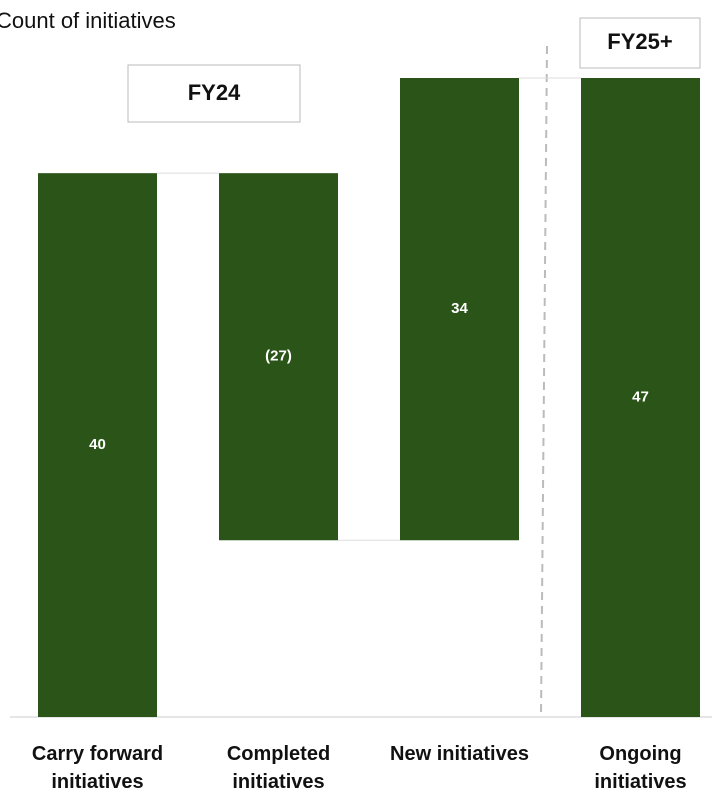  I want to click on data-label: 40, so click(97, 444).